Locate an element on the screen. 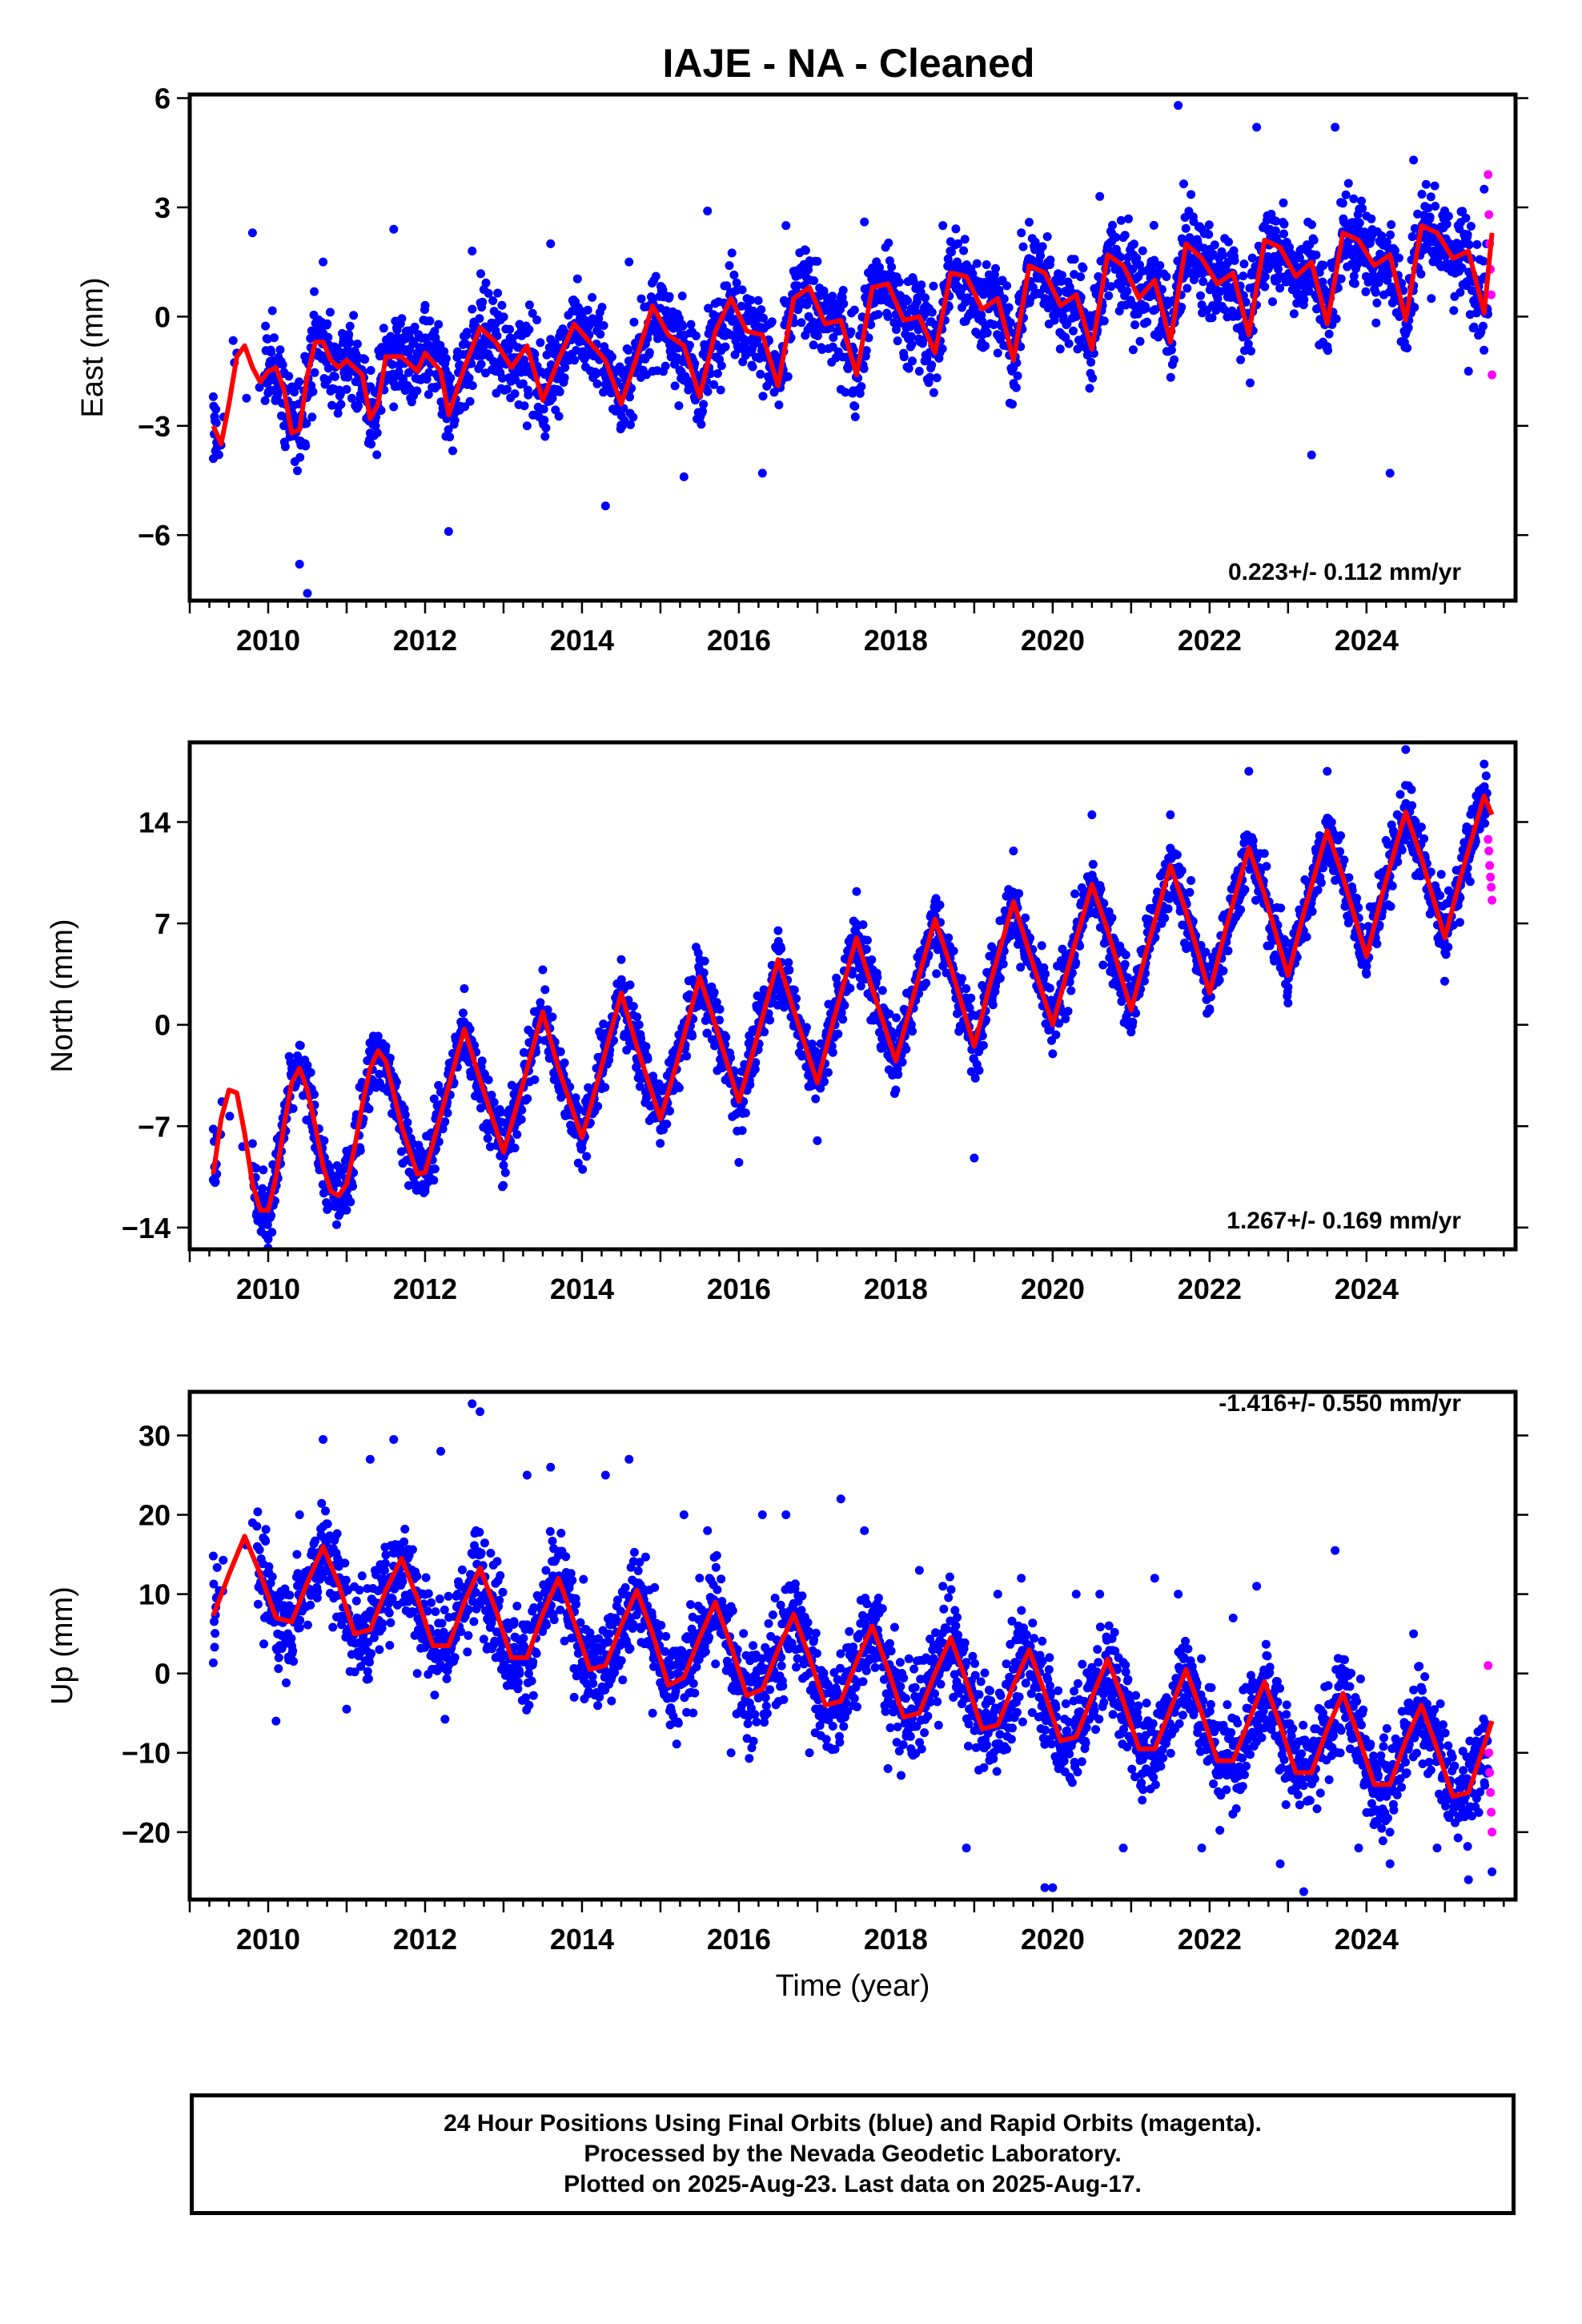 The image size is (1582, 2324). east-x-ticks: 2010 2012 2014 2016 2018 2020 2022 2024 is located at coordinates (847, 629).